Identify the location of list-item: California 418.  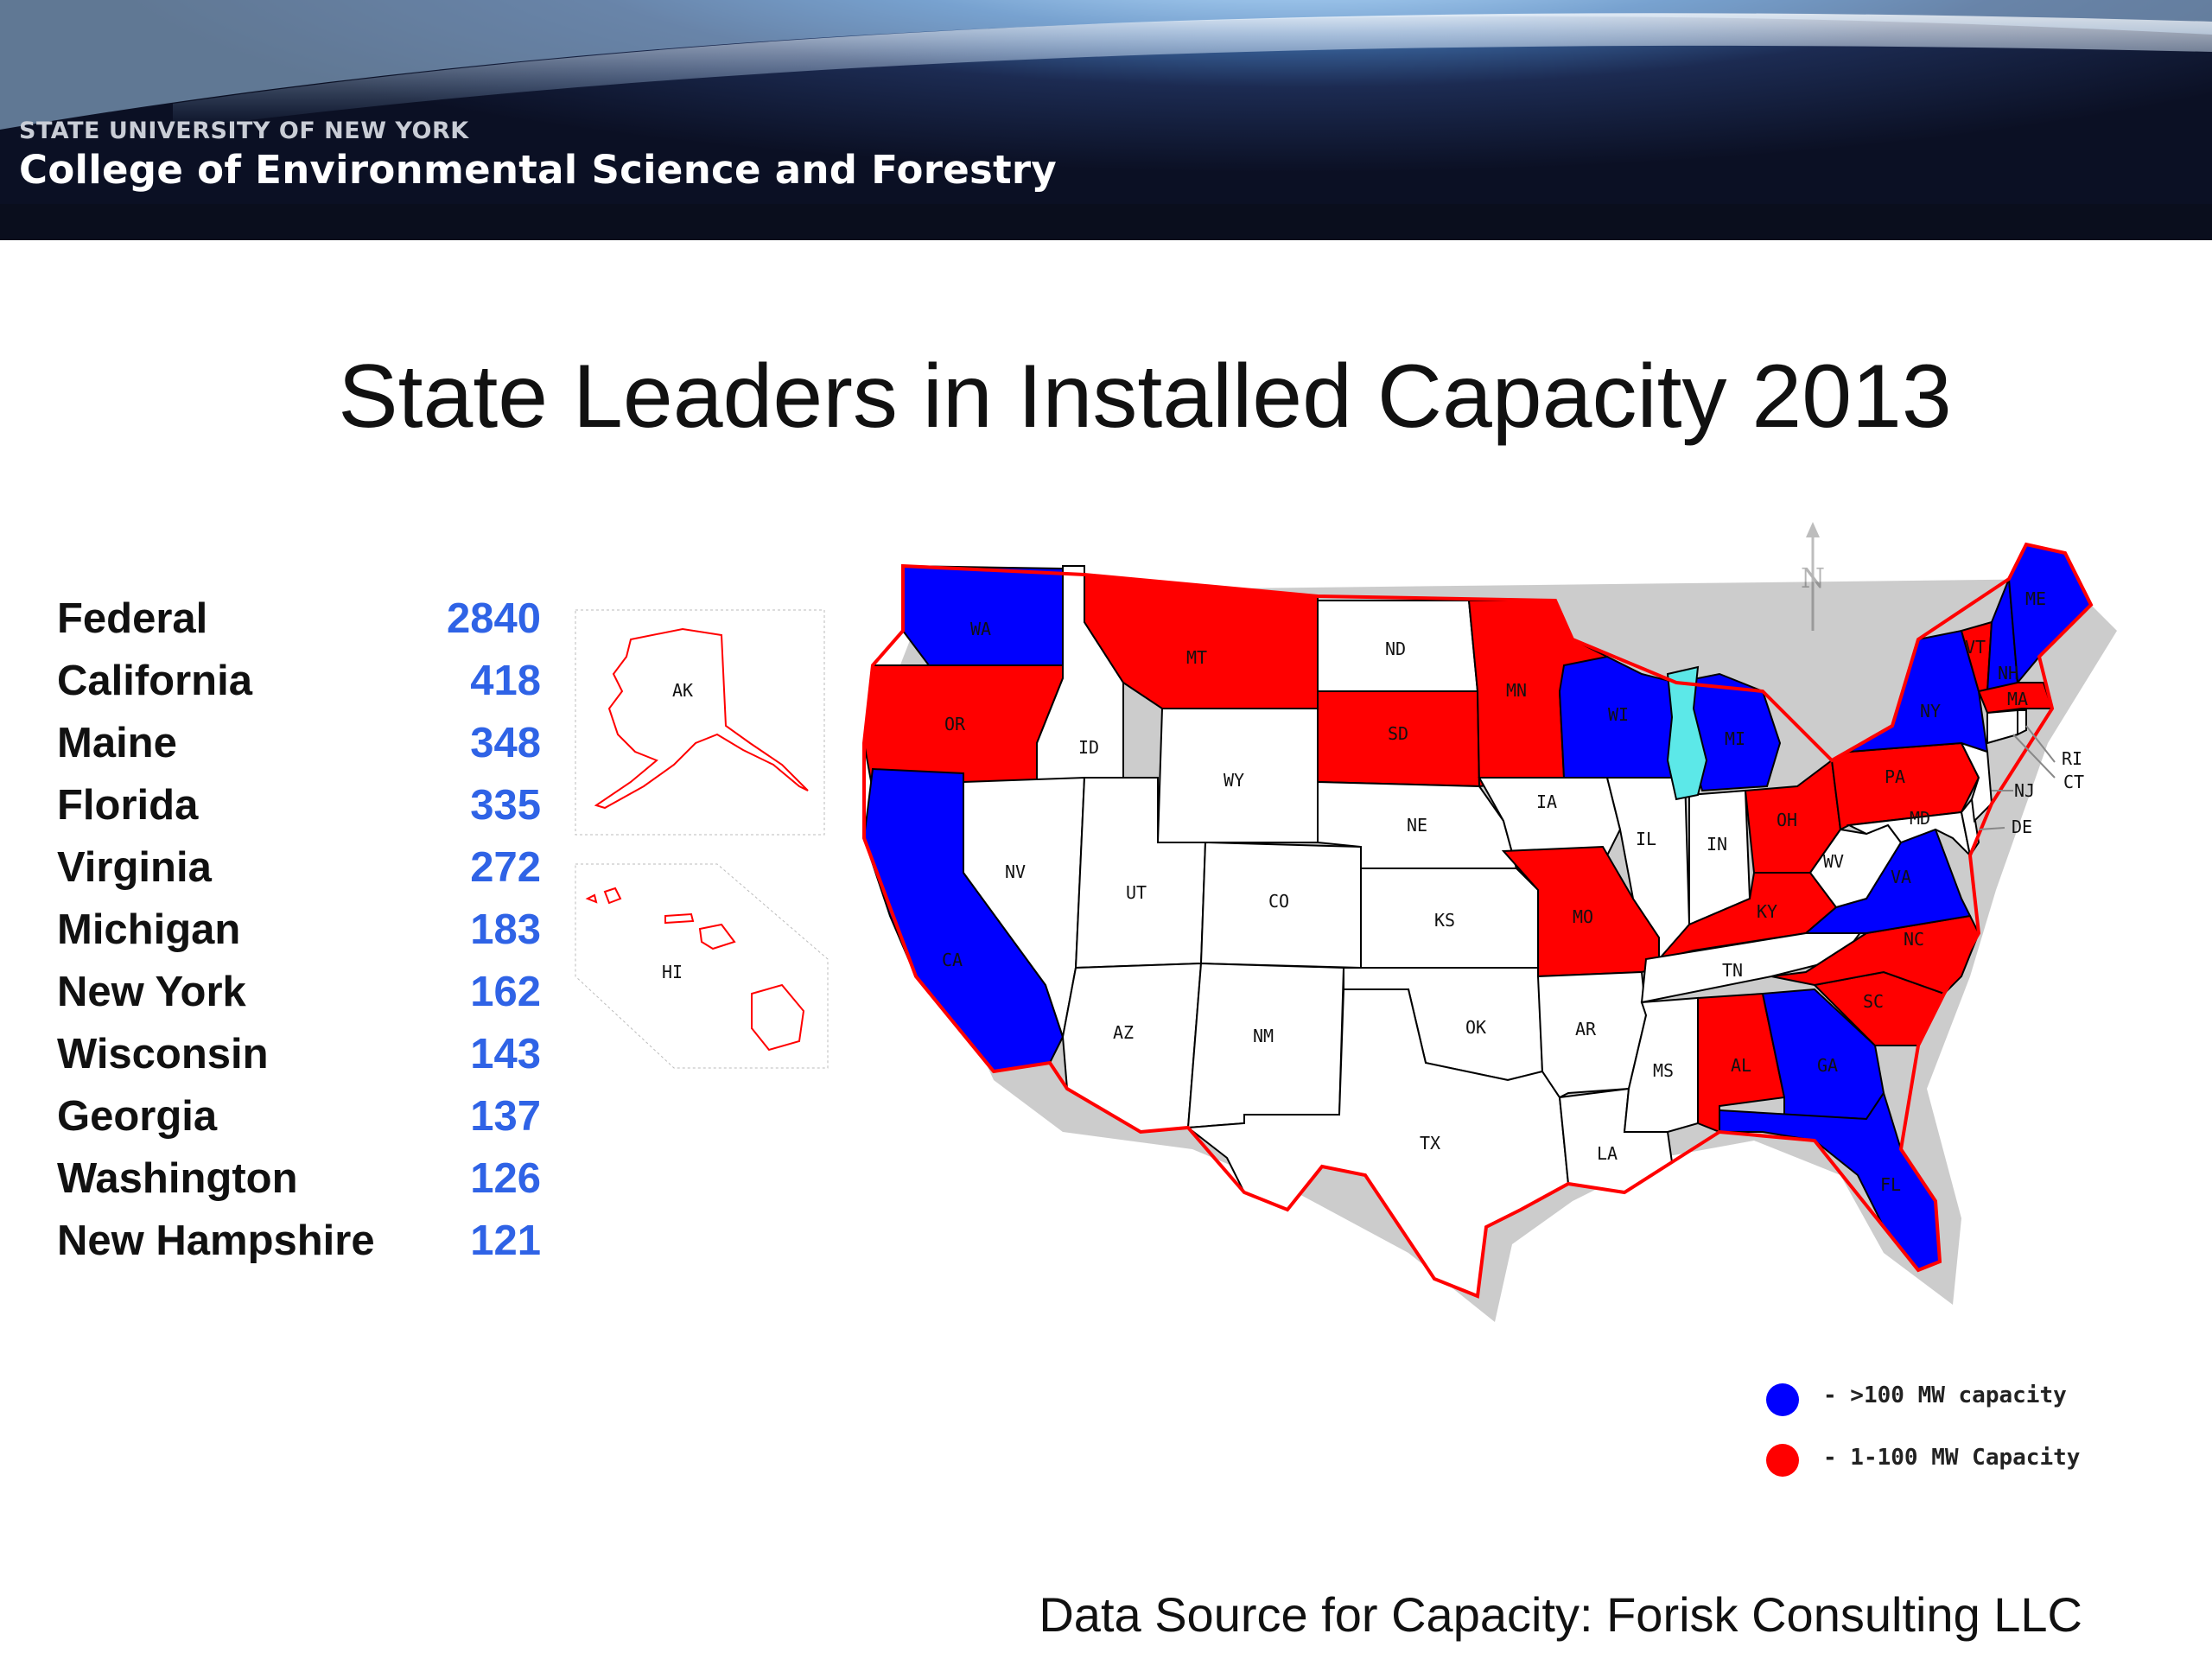
(299, 688).